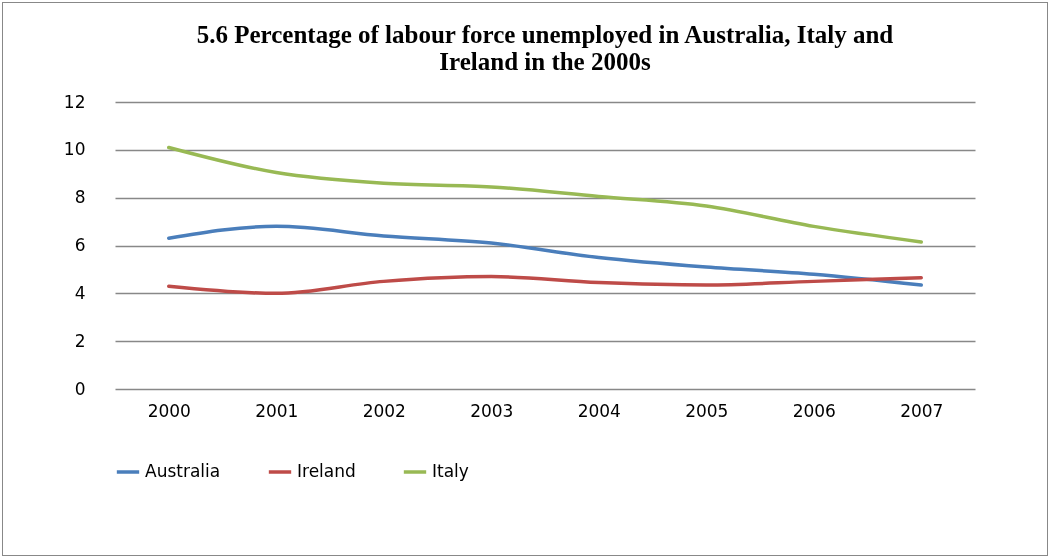 Image resolution: width=1052 pixels, height=560 pixels. Describe the element at coordinates (277, 410) in the screenshot. I see `x-tick-label: 2001` at that location.